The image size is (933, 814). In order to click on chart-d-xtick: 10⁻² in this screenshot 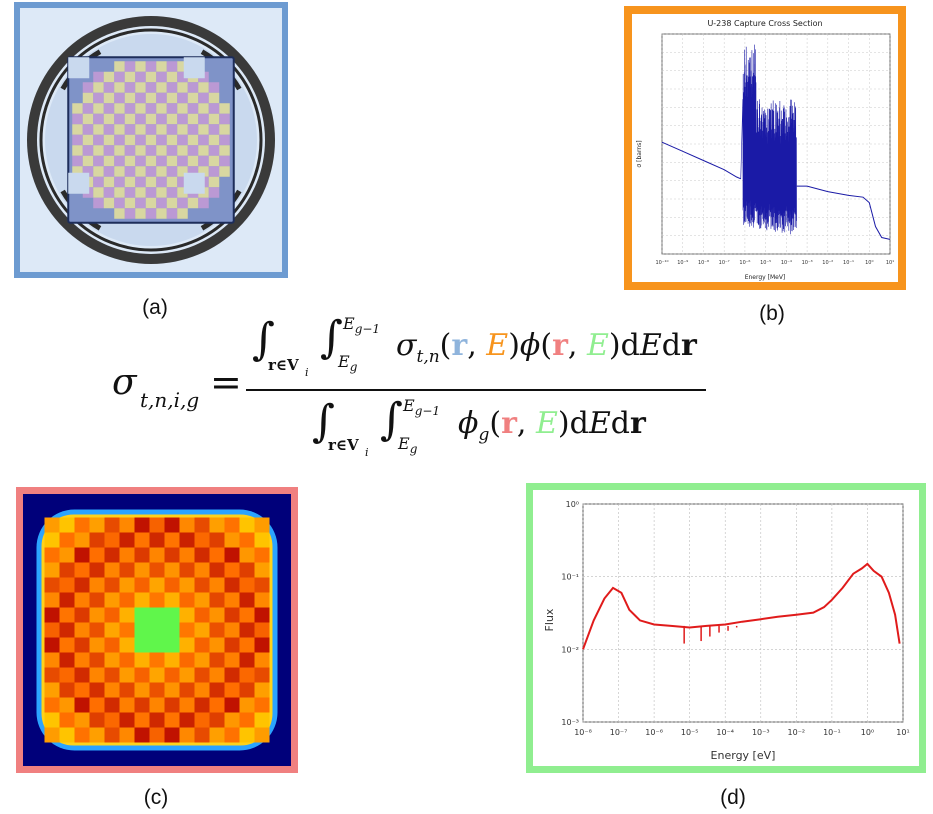, I will do `click(797, 732)`.